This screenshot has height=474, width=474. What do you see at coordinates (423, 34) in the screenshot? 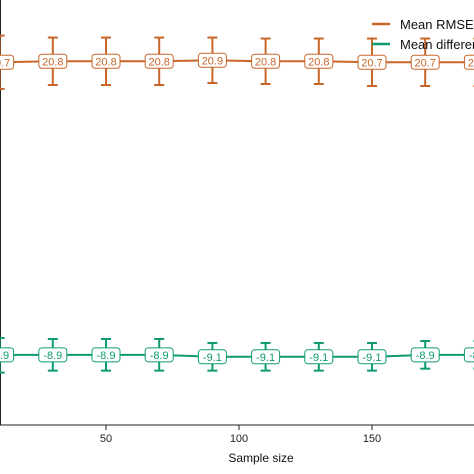
I see `legend: Mean RMSE Mean difference` at bounding box center [423, 34].